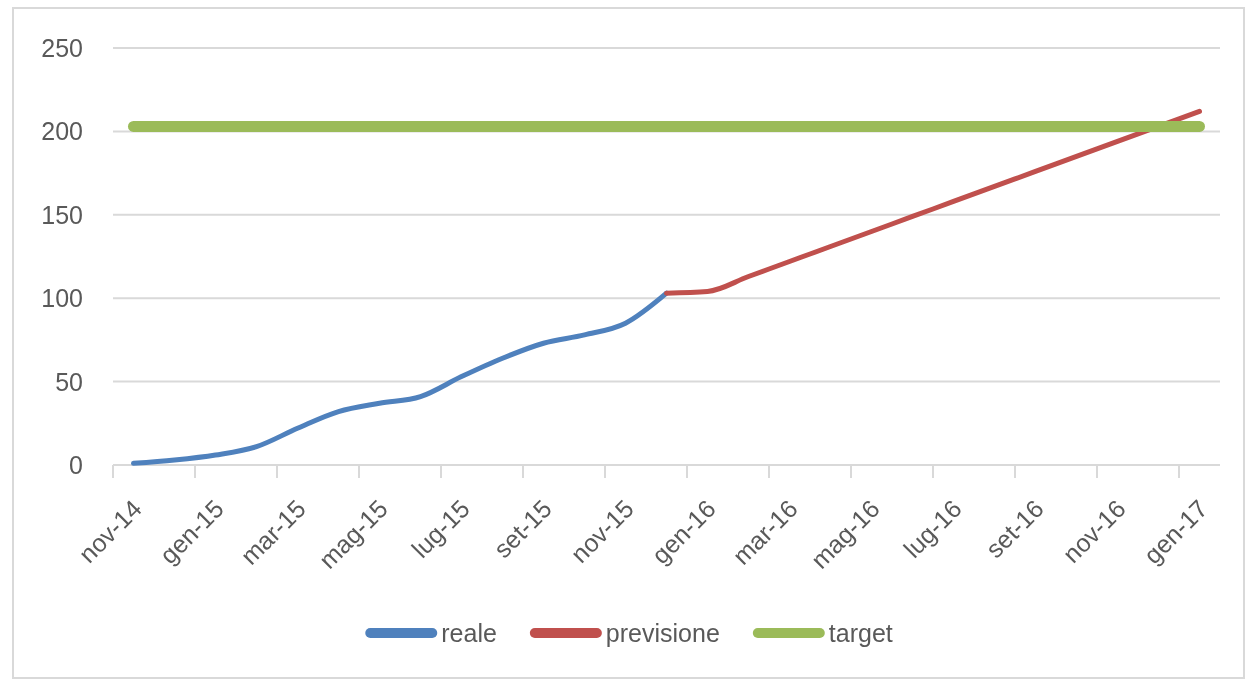  I want to click on y-tick-label: 100, so click(62, 298).